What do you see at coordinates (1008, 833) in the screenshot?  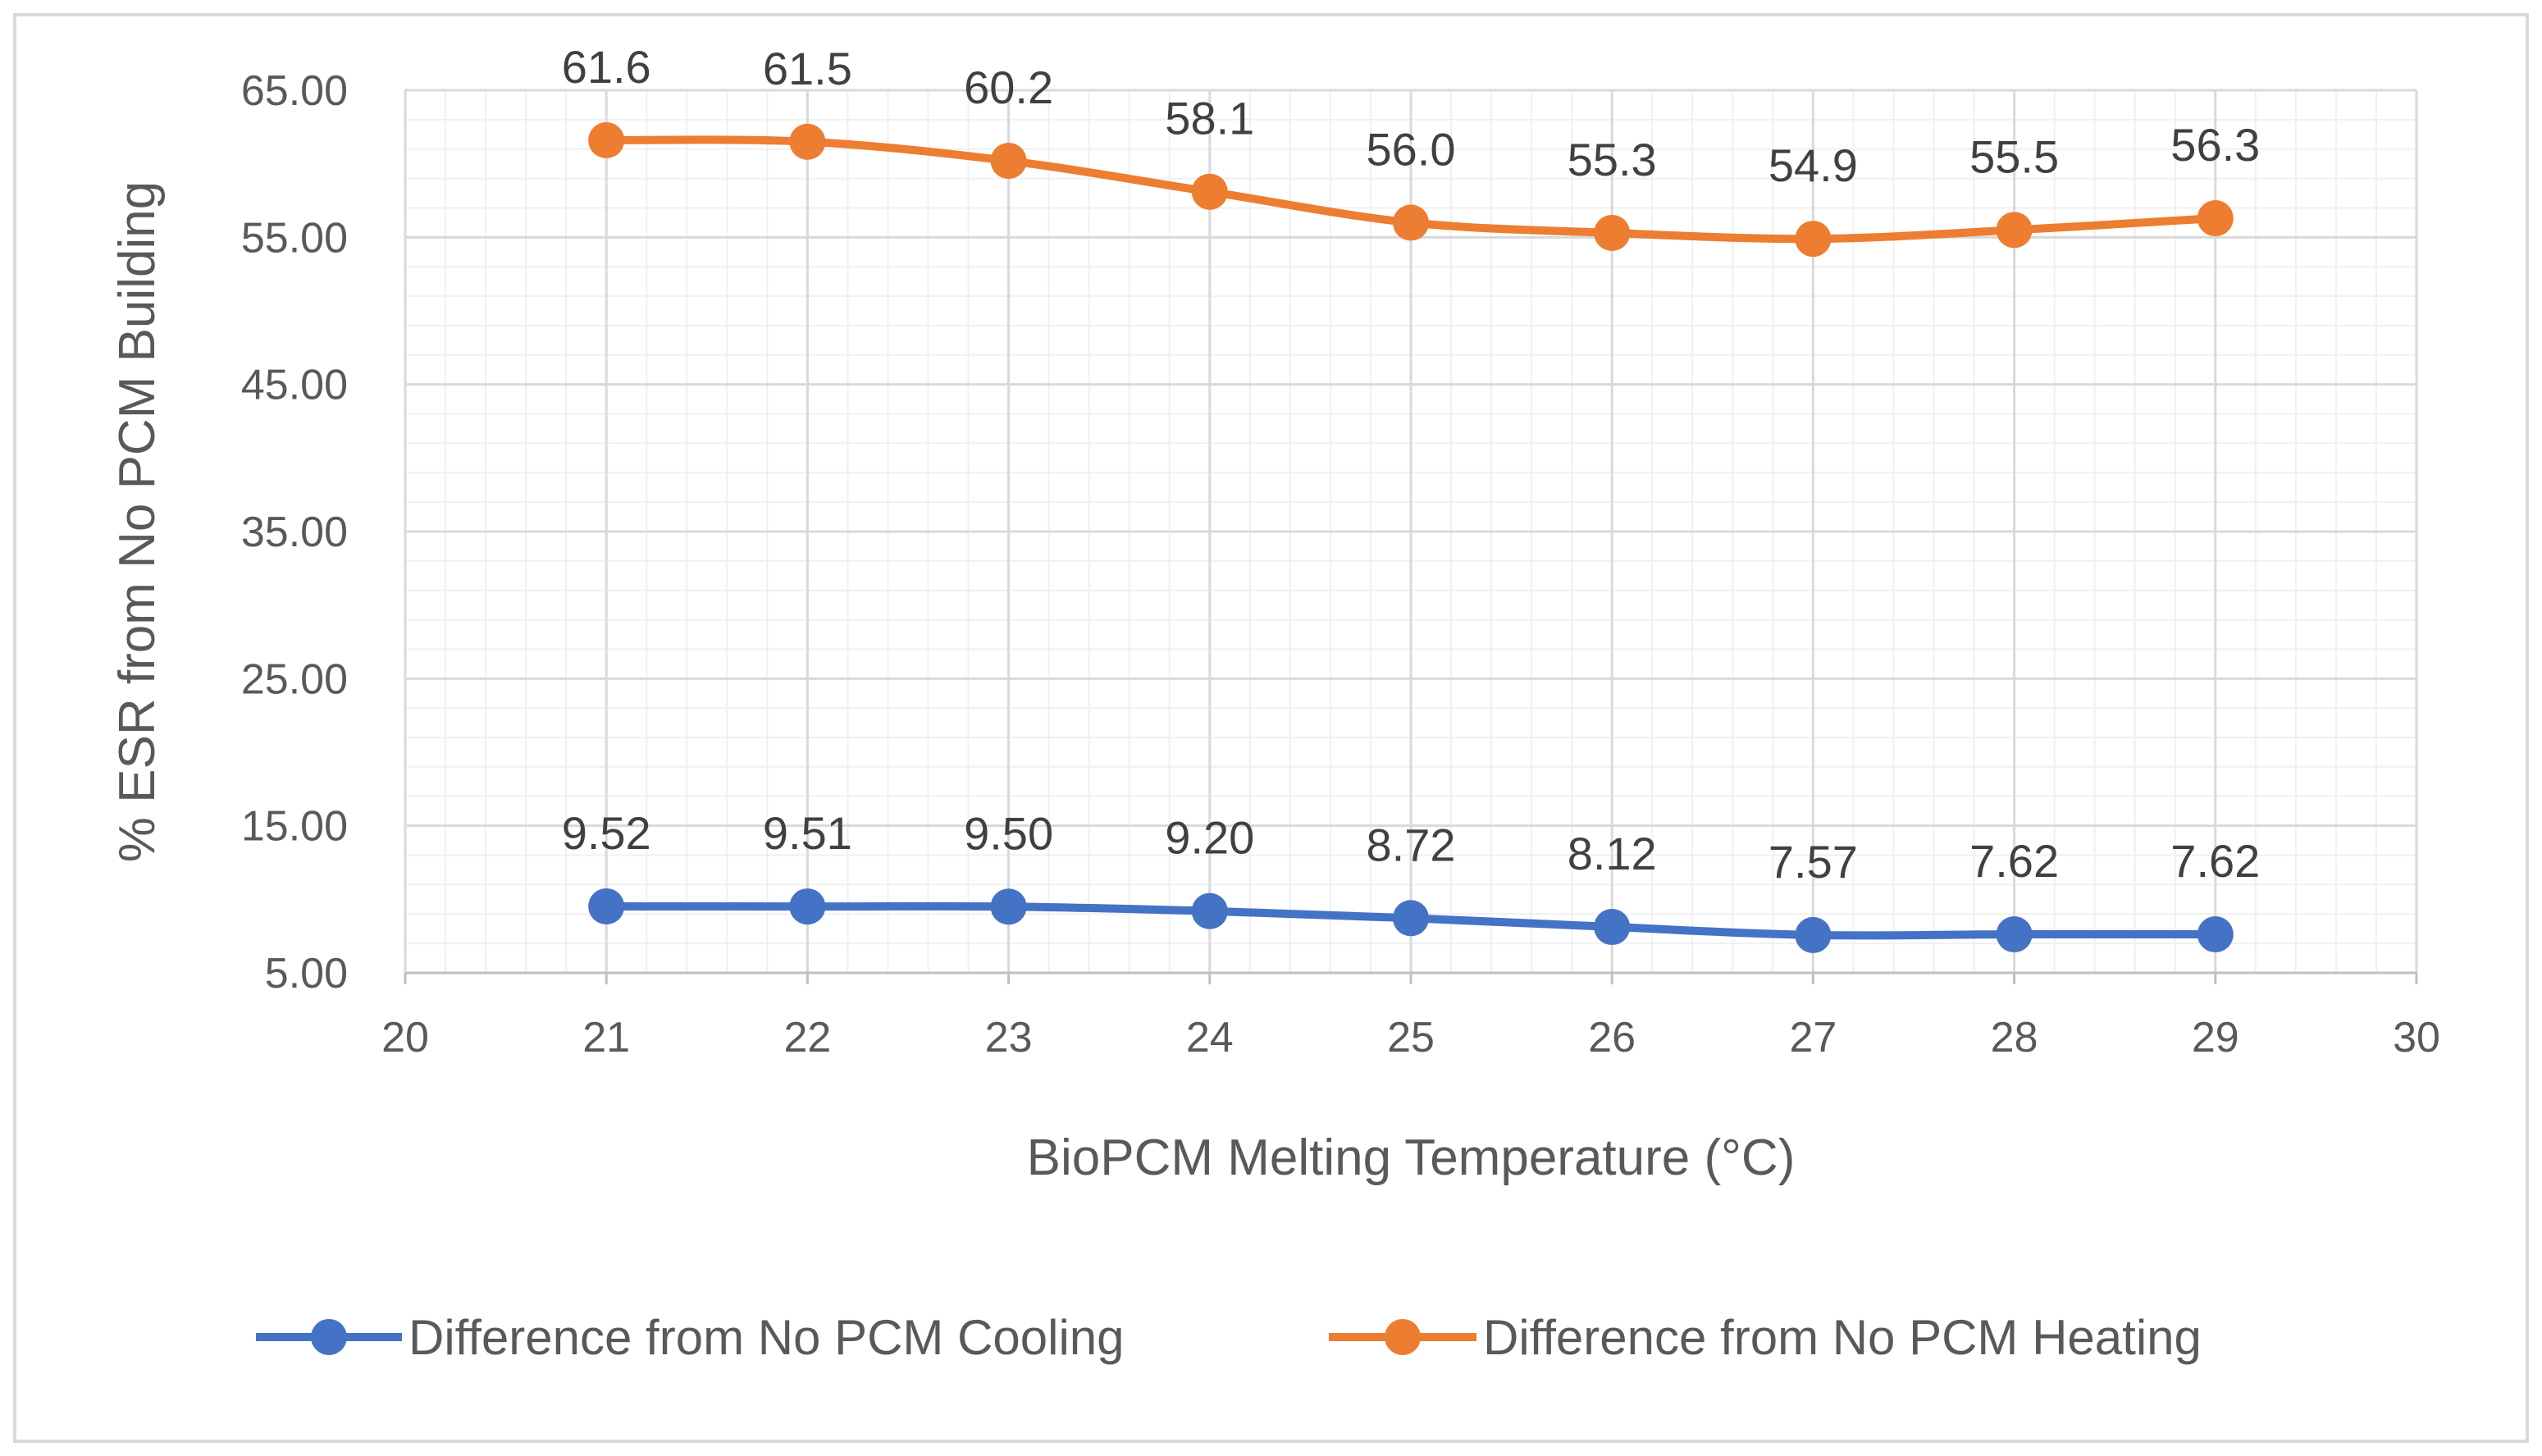 I see `data-label-cooling: 9.50` at bounding box center [1008, 833].